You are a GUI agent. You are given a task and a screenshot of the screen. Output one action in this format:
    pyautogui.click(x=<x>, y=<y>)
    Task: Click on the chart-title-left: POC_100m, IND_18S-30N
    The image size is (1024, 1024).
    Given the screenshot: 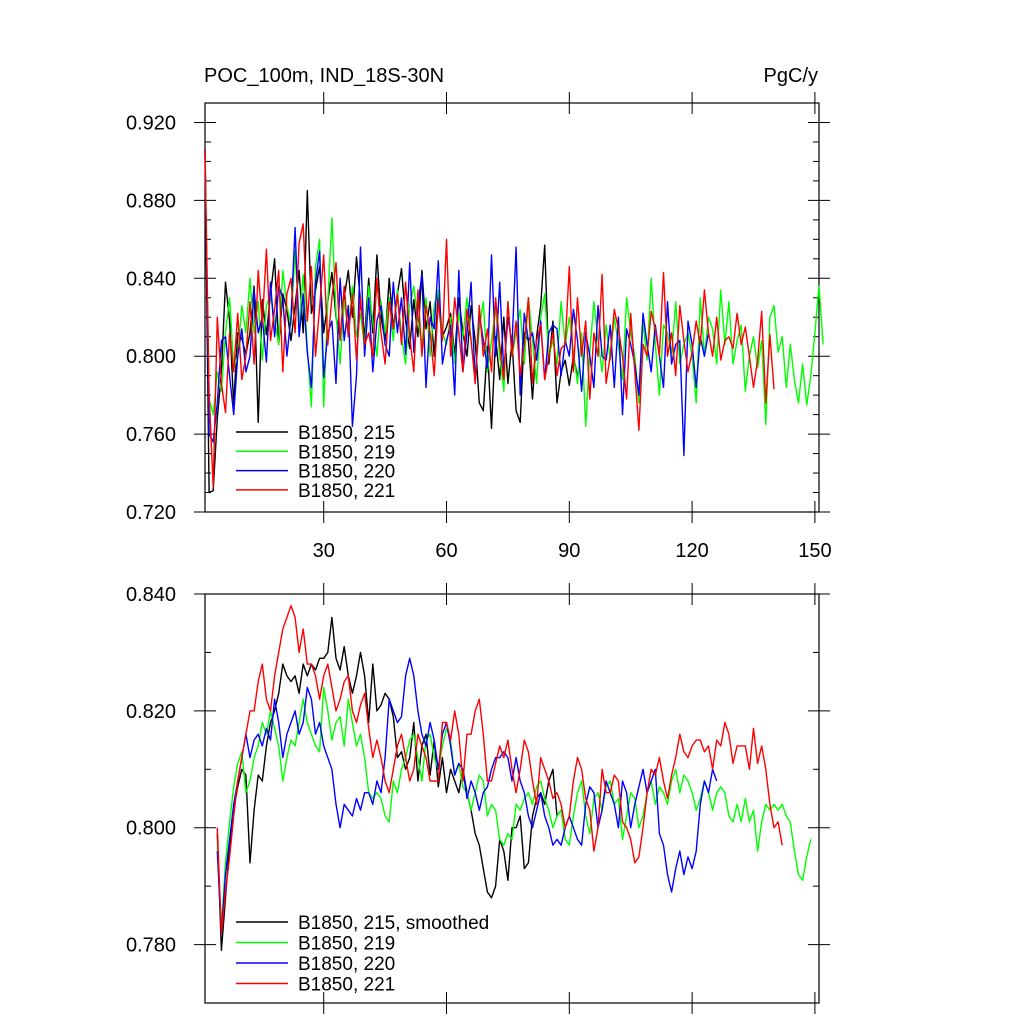 What is the action you would take?
    pyautogui.click(x=324, y=76)
    